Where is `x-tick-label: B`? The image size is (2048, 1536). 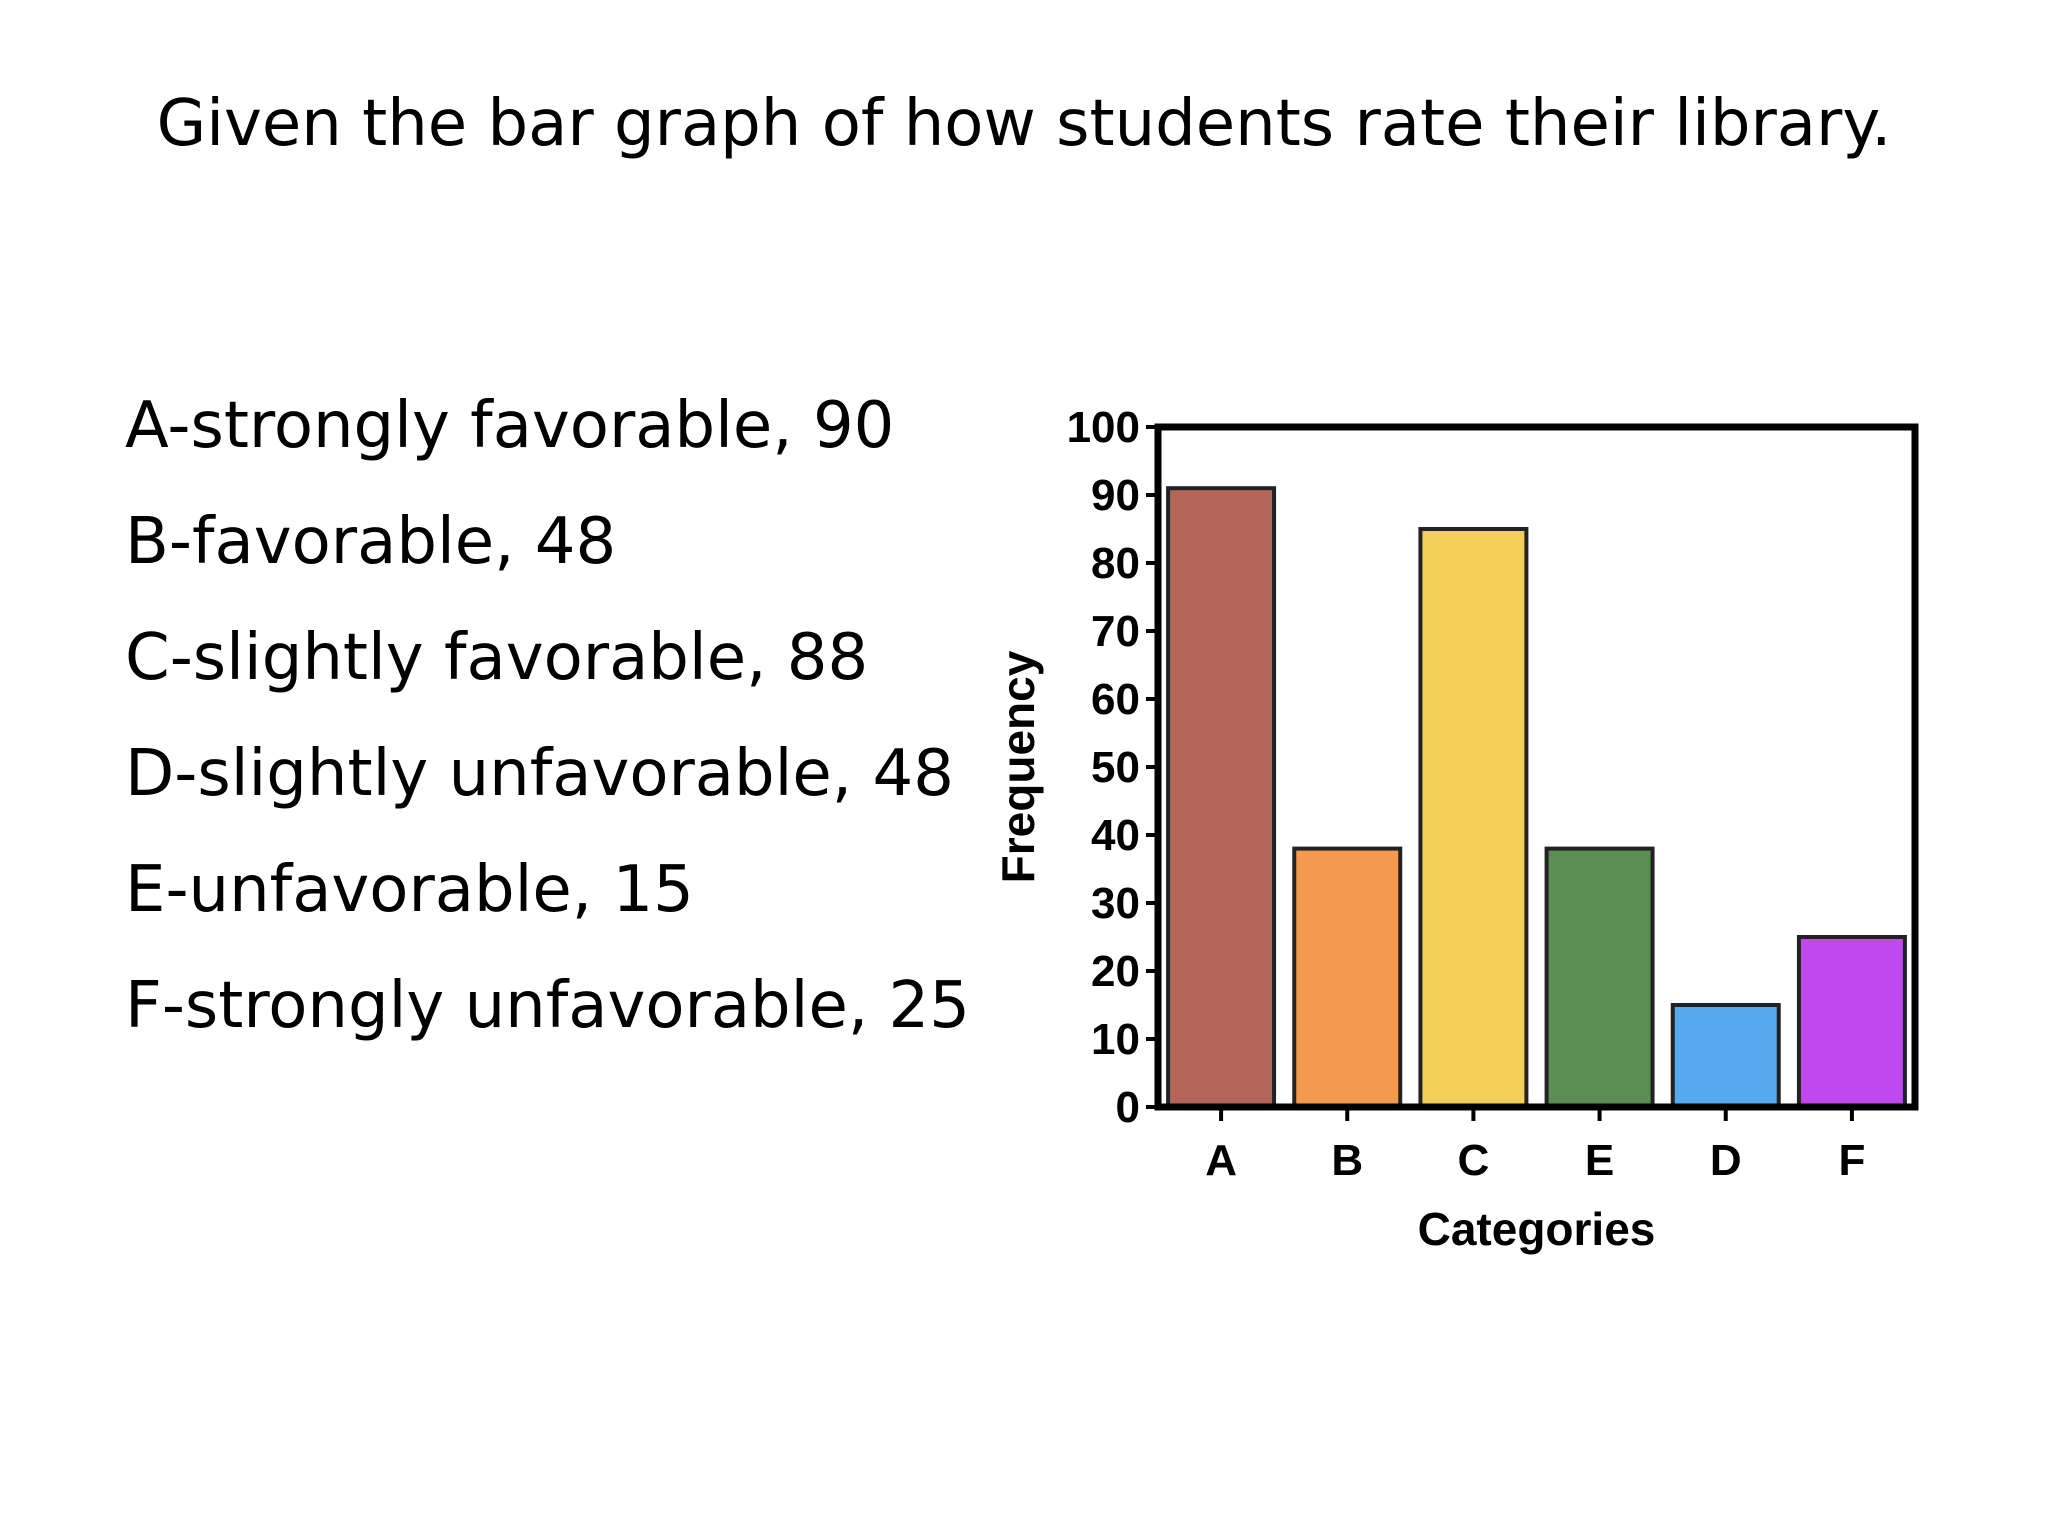 x-tick-label: B is located at coordinates (1347, 1160).